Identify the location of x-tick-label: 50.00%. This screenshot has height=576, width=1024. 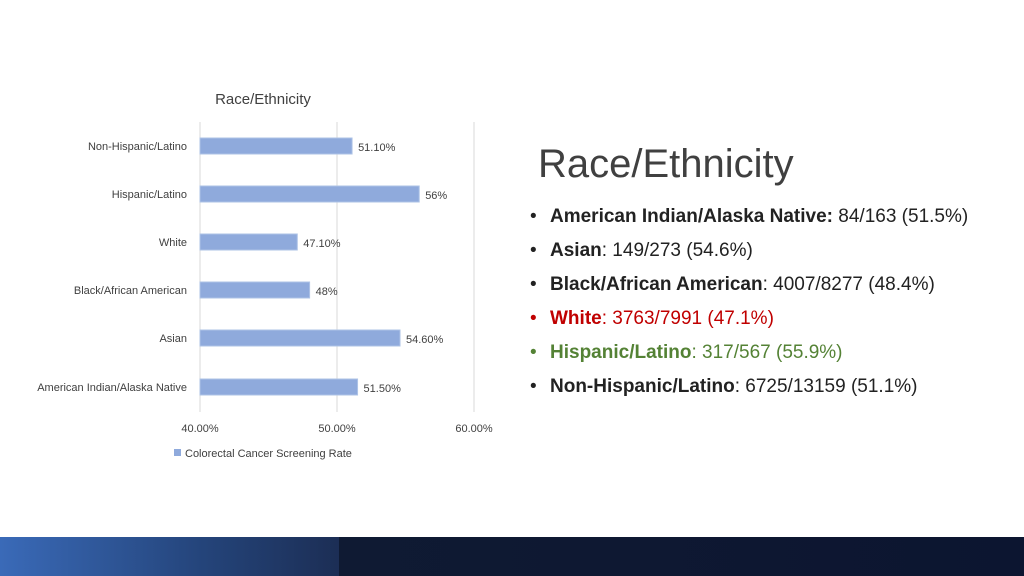
(337, 429).